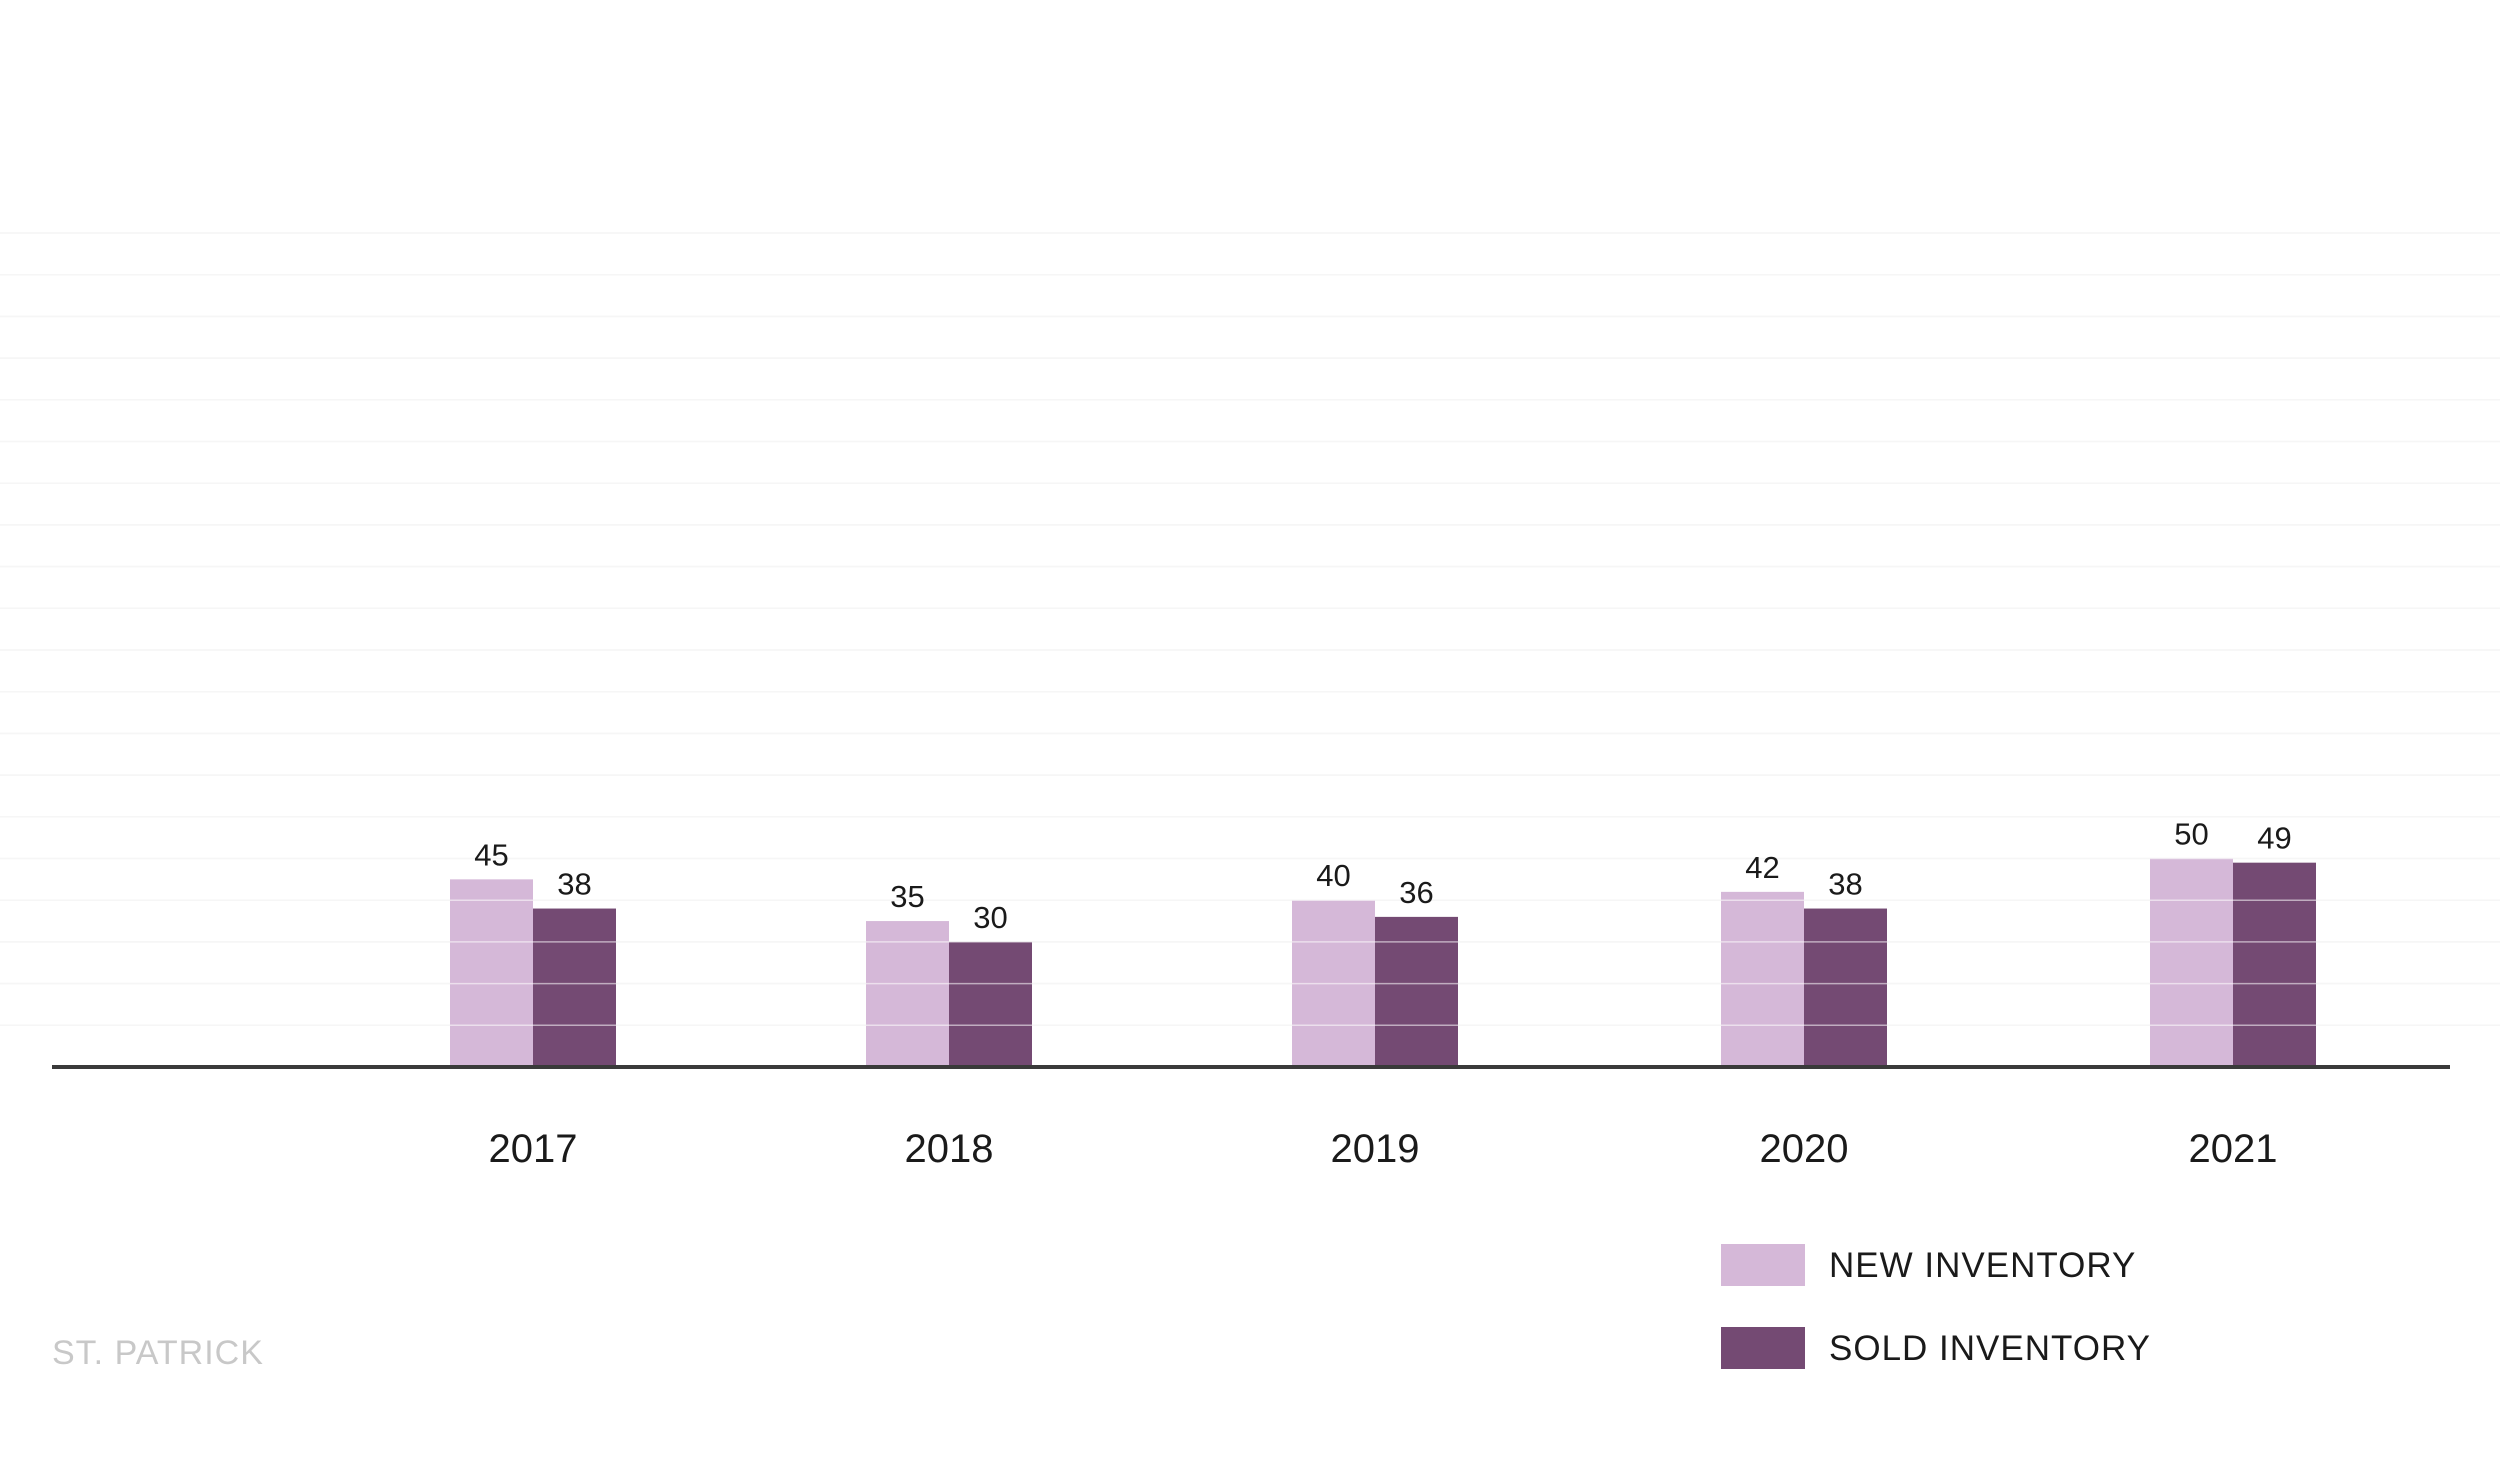  What do you see at coordinates (1416, 892) in the screenshot?
I see `data-label: 36` at bounding box center [1416, 892].